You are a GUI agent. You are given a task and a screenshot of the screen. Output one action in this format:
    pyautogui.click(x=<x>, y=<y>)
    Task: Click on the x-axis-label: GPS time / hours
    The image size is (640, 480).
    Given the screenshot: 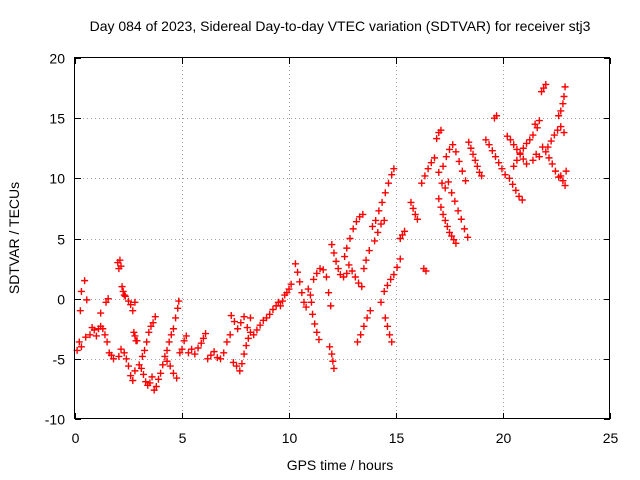 What is the action you would take?
    pyautogui.click(x=340, y=465)
    